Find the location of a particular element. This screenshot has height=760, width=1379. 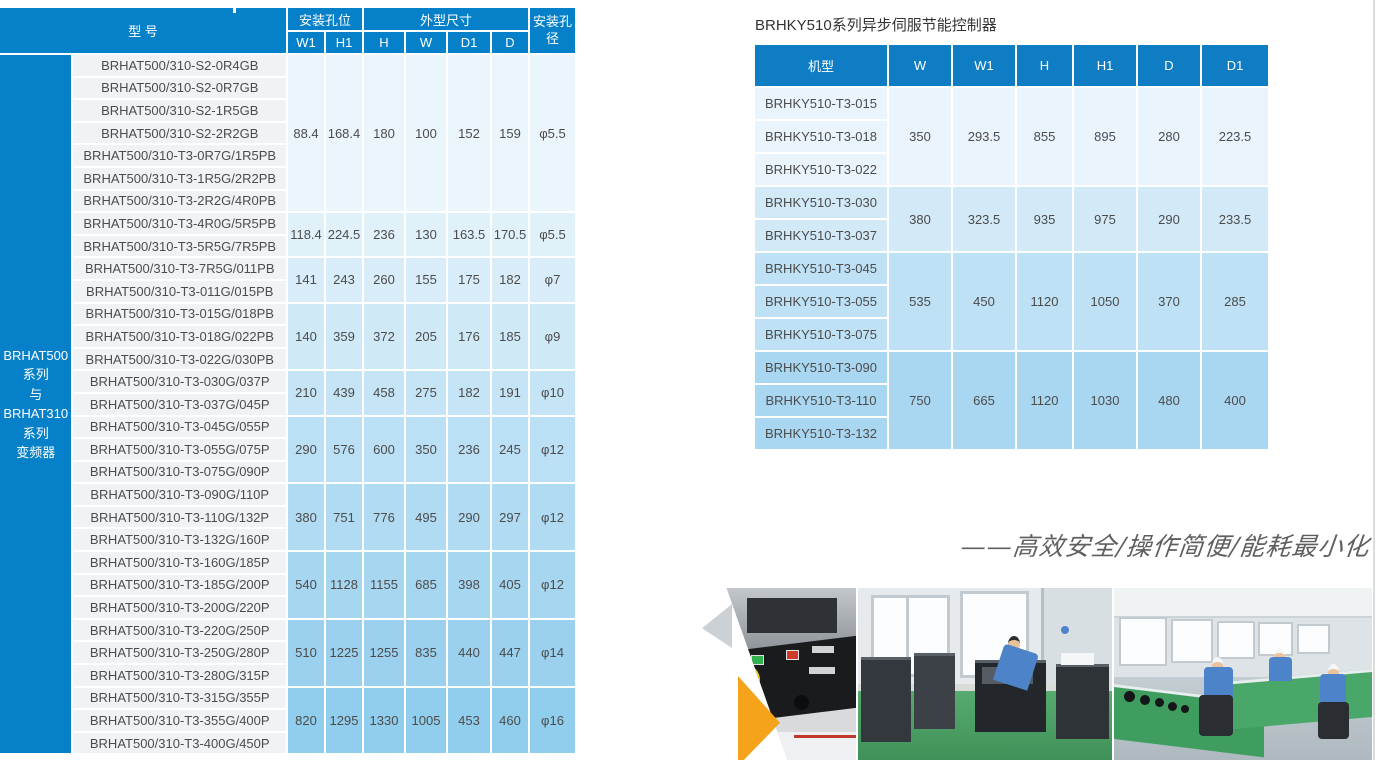

dim-cell-d: 297 is located at coordinates (510, 517).